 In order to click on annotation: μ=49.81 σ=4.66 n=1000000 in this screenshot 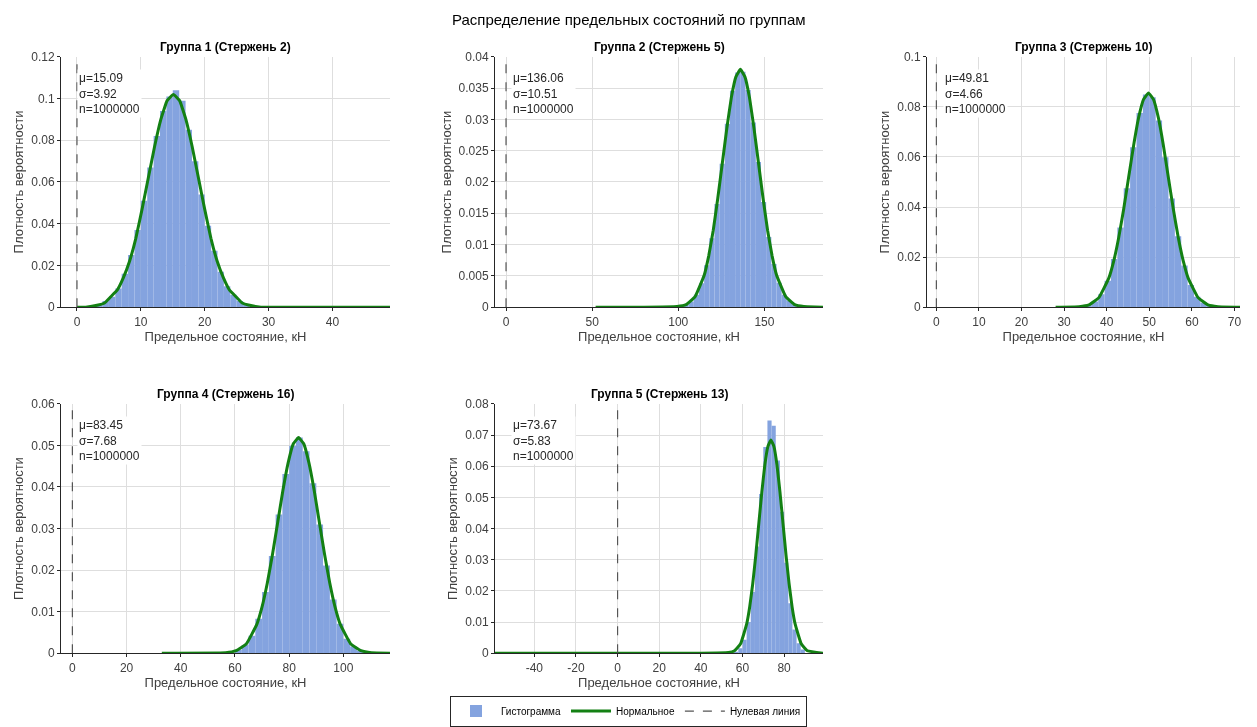, I will do `click(975, 94)`.